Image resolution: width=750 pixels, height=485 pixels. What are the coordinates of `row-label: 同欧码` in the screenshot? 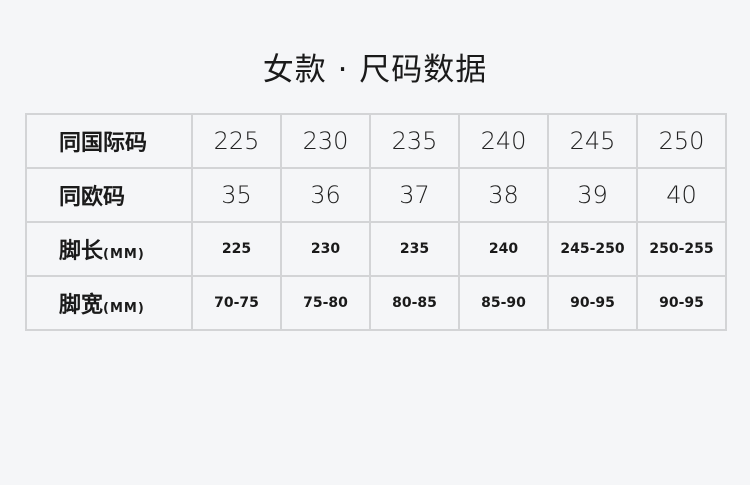 It's located at (109, 195).